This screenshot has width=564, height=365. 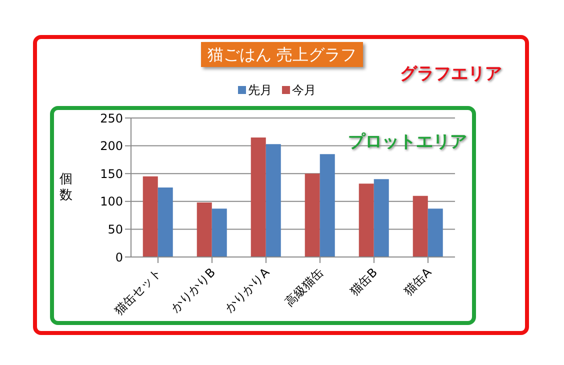 I want to click on y-tick-label: 250, so click(x=111, y=118).